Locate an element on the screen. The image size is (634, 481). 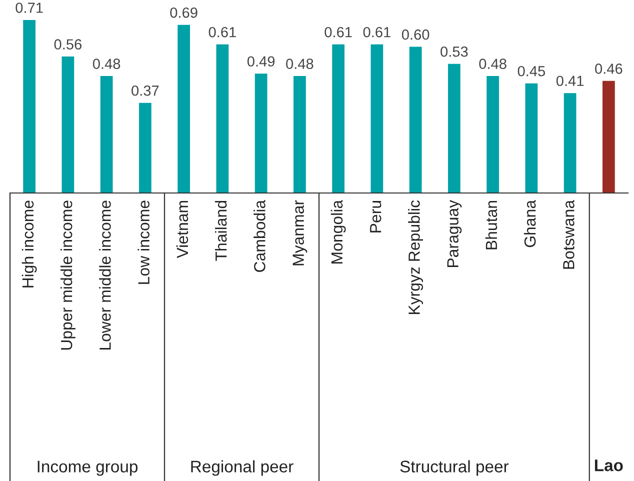
x-axis-title: Income group is located at coordinates (88, 468).